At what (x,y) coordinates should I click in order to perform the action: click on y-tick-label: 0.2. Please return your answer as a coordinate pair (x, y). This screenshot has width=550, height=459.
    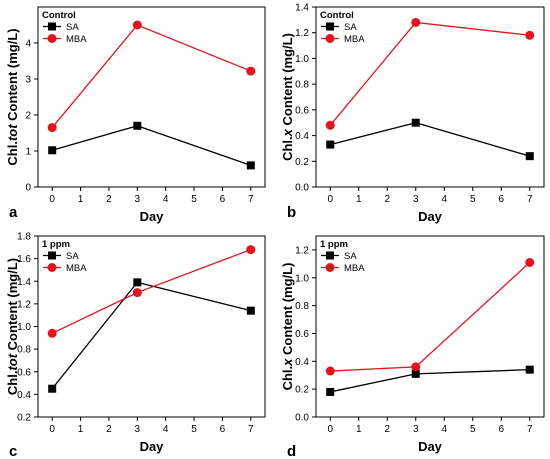
    Looking at the image, I should click on (302, 162).